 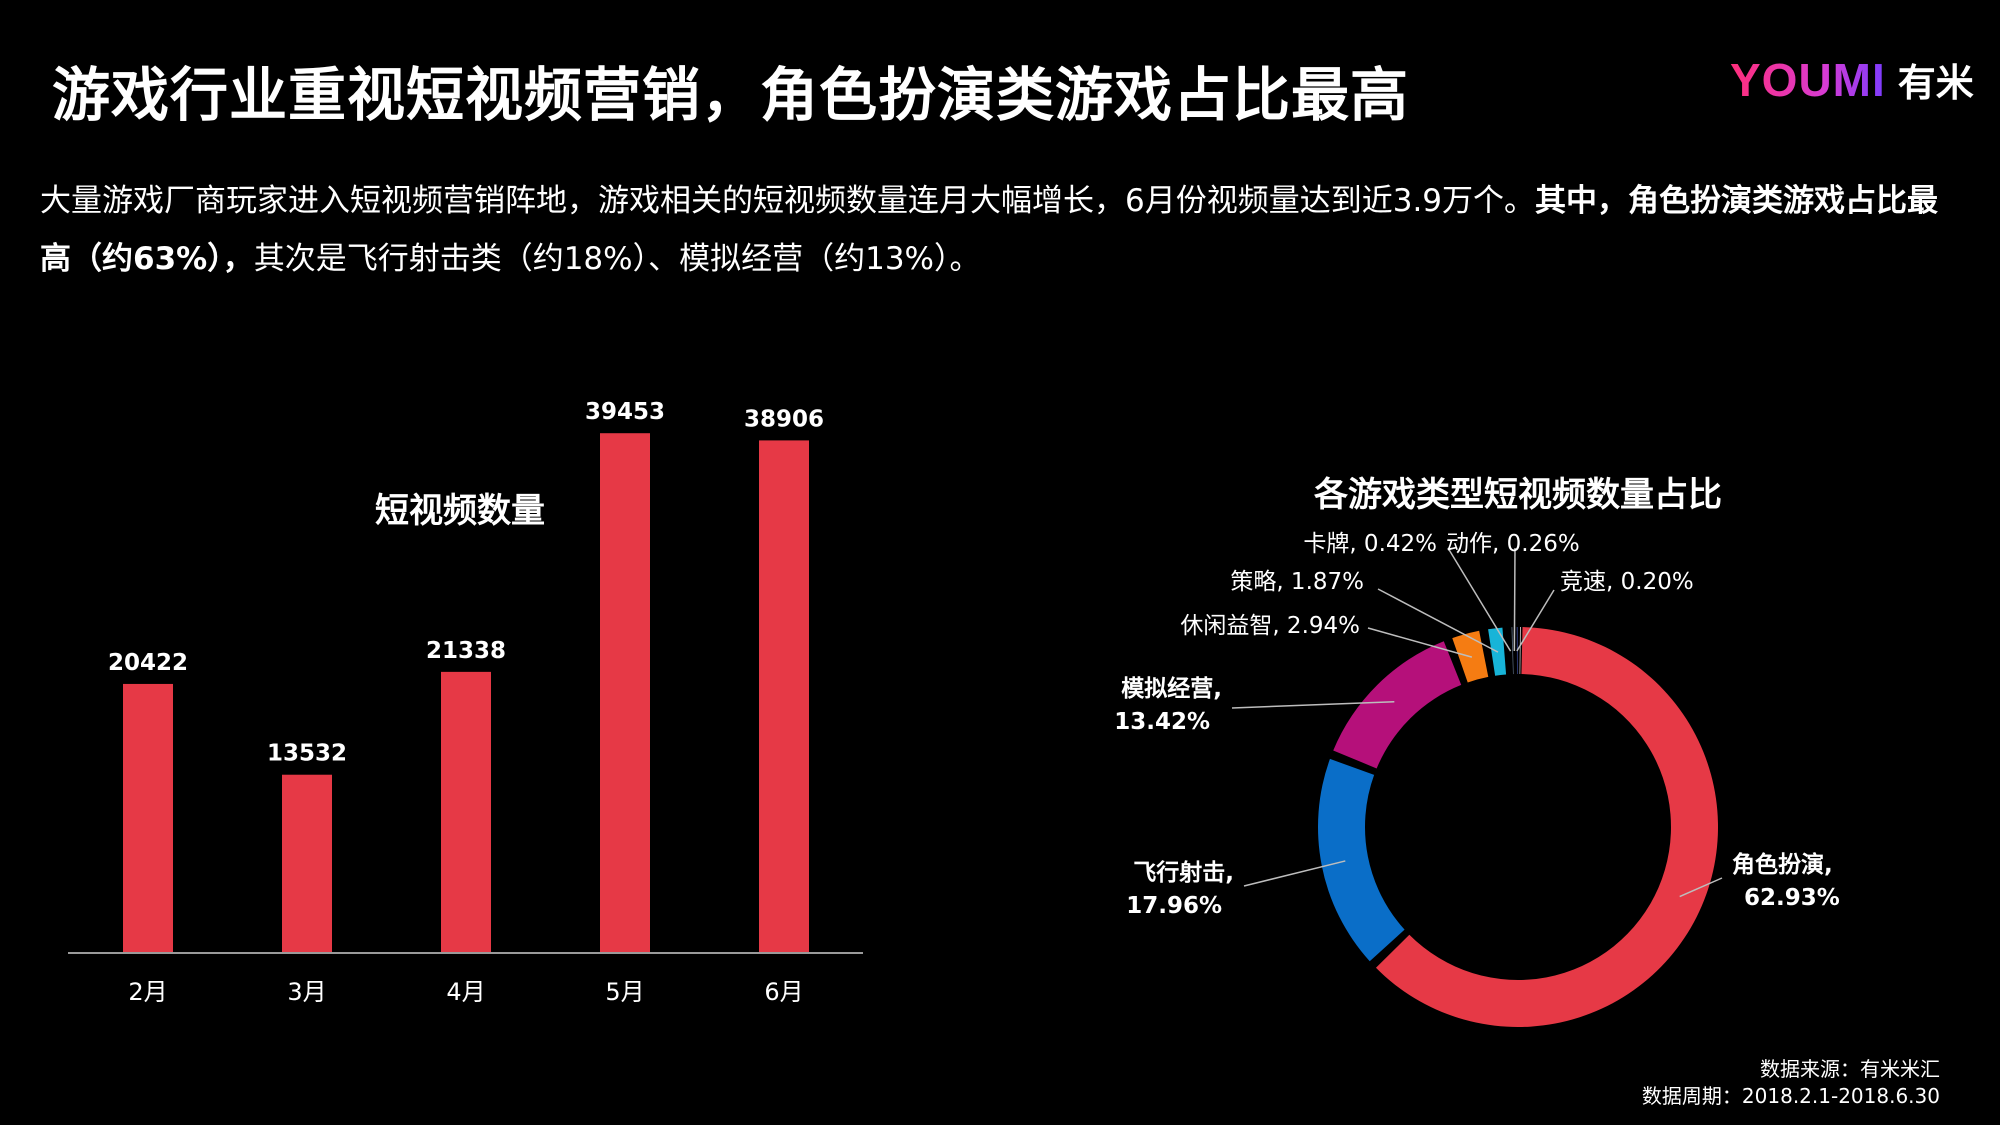 I want to click on slice-label: 卡牌, 0.42%, so click(x=1370, y=544).